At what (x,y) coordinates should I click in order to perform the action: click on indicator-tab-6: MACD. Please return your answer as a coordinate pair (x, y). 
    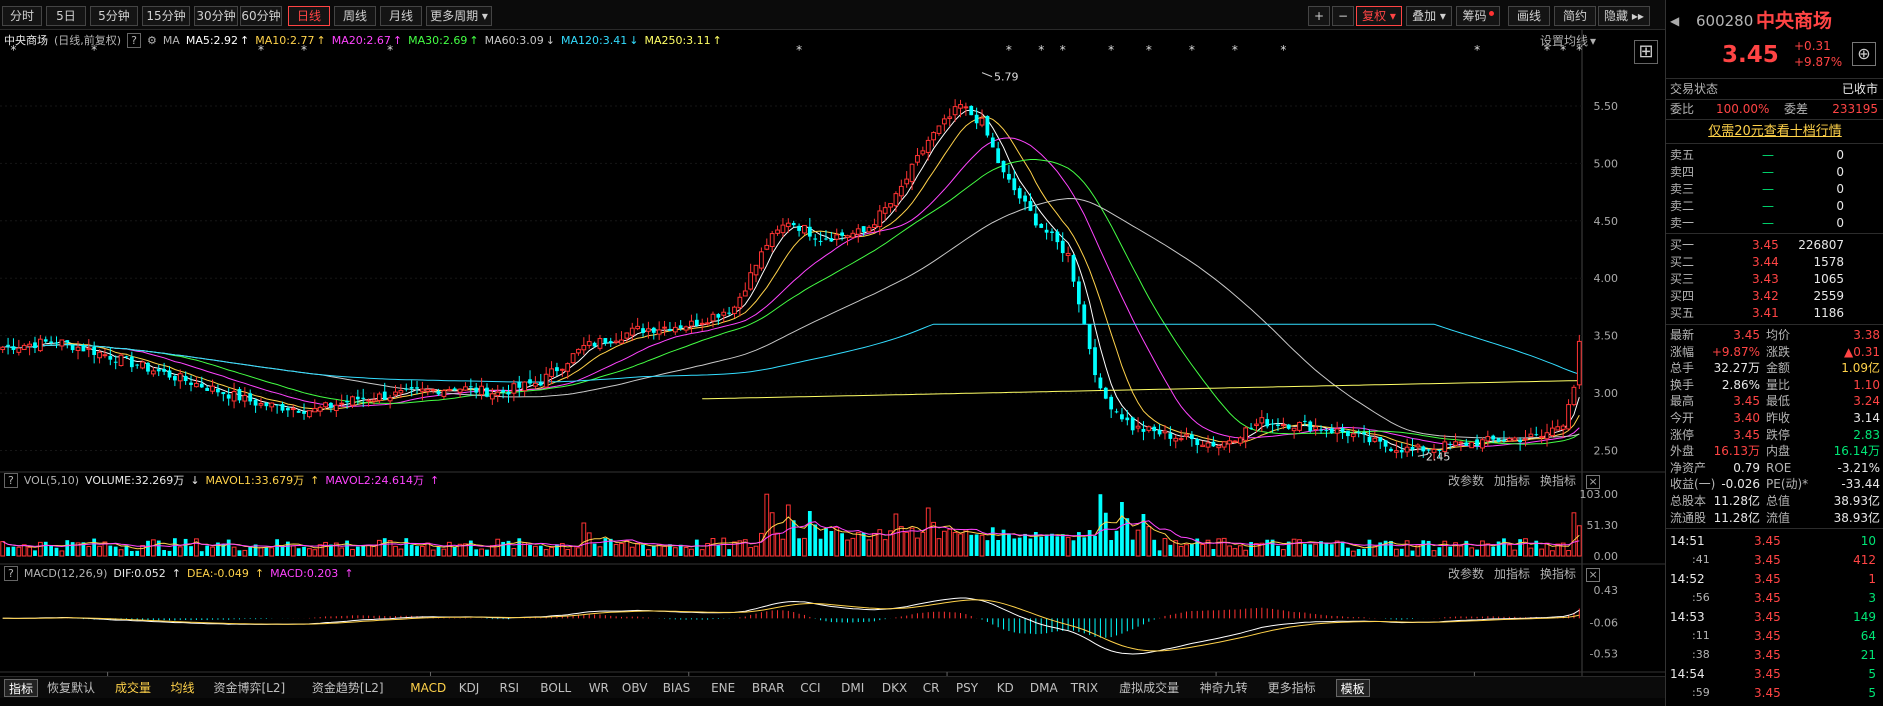
    Looking at the image, I should click on (428, 688).